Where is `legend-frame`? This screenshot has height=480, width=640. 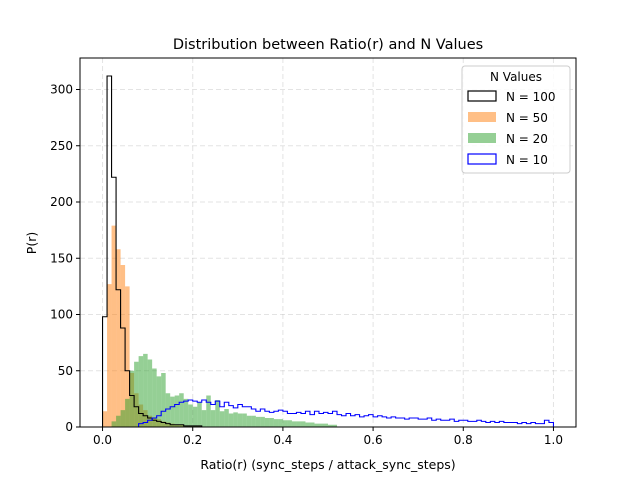 legend-frame is located at coordinates (516, 119).